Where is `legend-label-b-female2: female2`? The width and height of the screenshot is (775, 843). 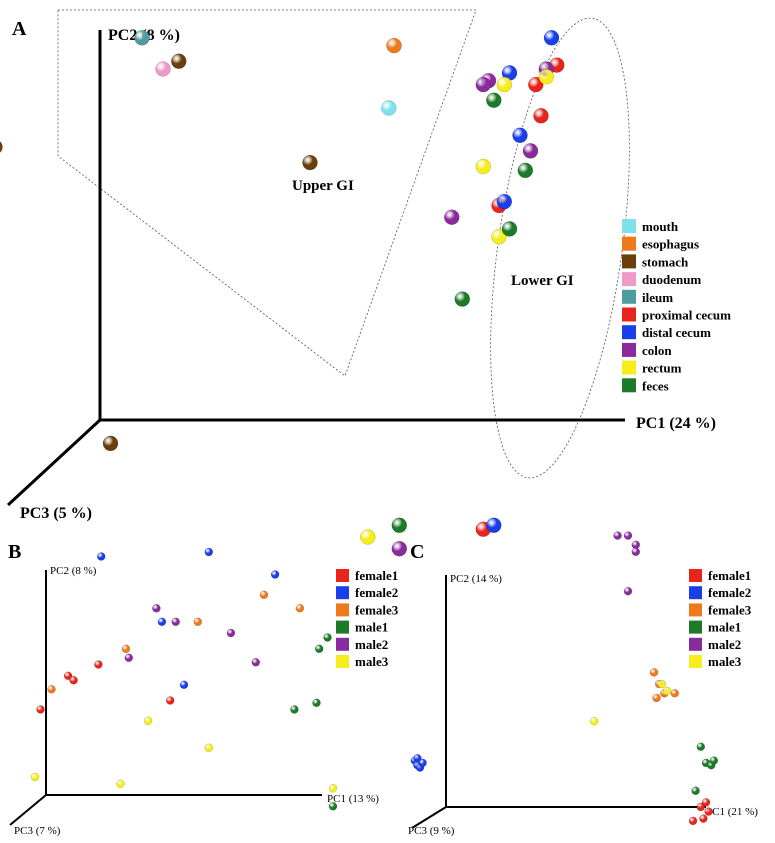
legend-label-b-female2: female2 is located at coordinates (376, 592).